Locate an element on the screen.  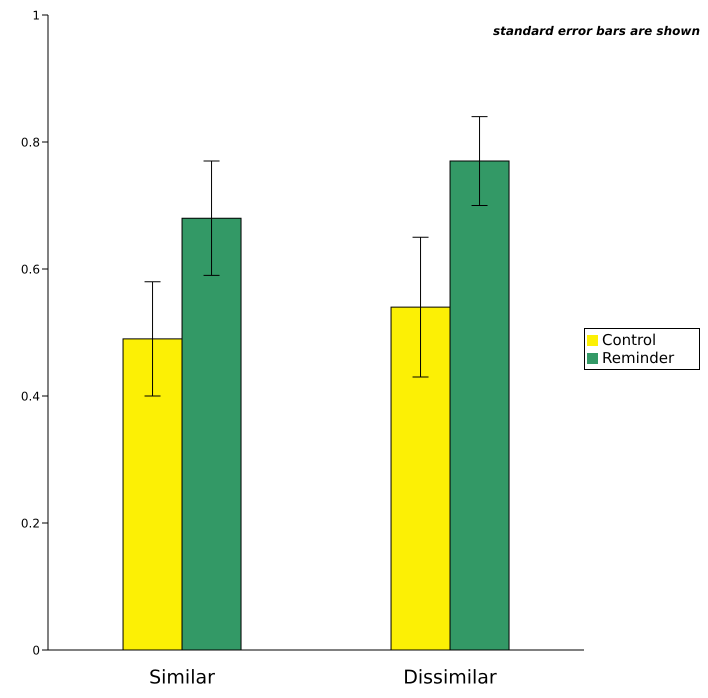
y-tick-label: 0.6 is located at coordinates (30, 269).